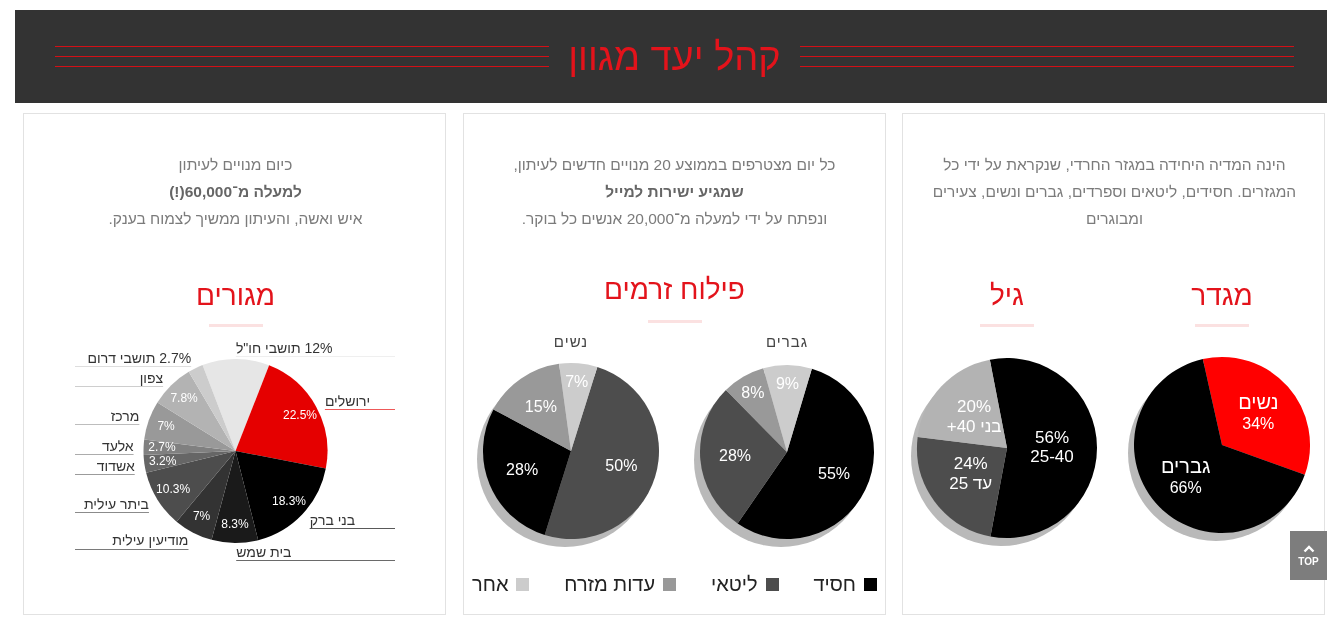 The image size is (1327, 622). I want to click on data-label: 8.3%, so click(235, 523).